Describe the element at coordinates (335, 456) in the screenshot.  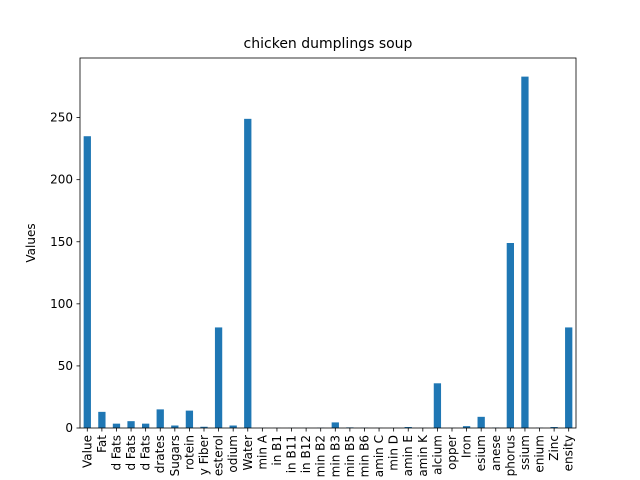
I see `x-tick-label-17: min B3` at that location.